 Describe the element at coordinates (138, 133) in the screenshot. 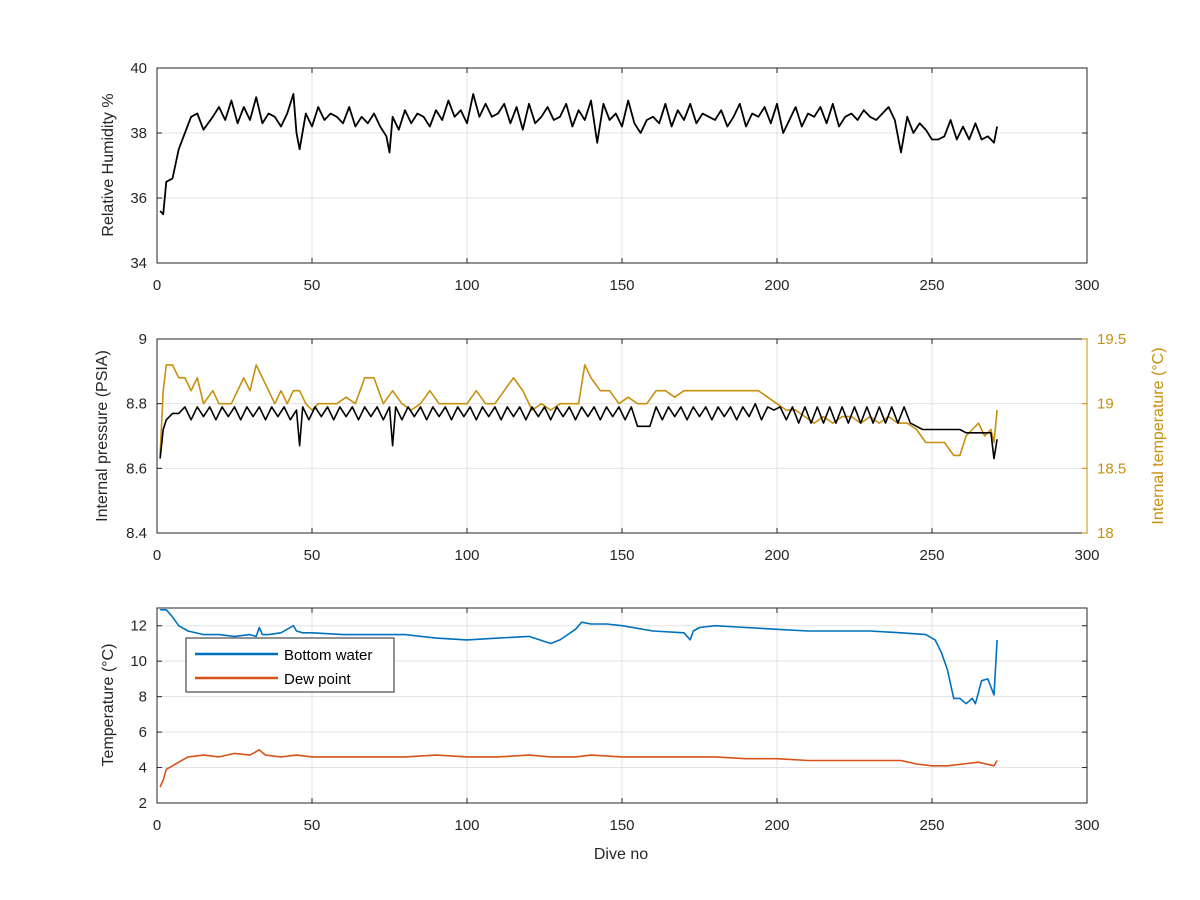

I see `y-tick-label: 38` at that location.